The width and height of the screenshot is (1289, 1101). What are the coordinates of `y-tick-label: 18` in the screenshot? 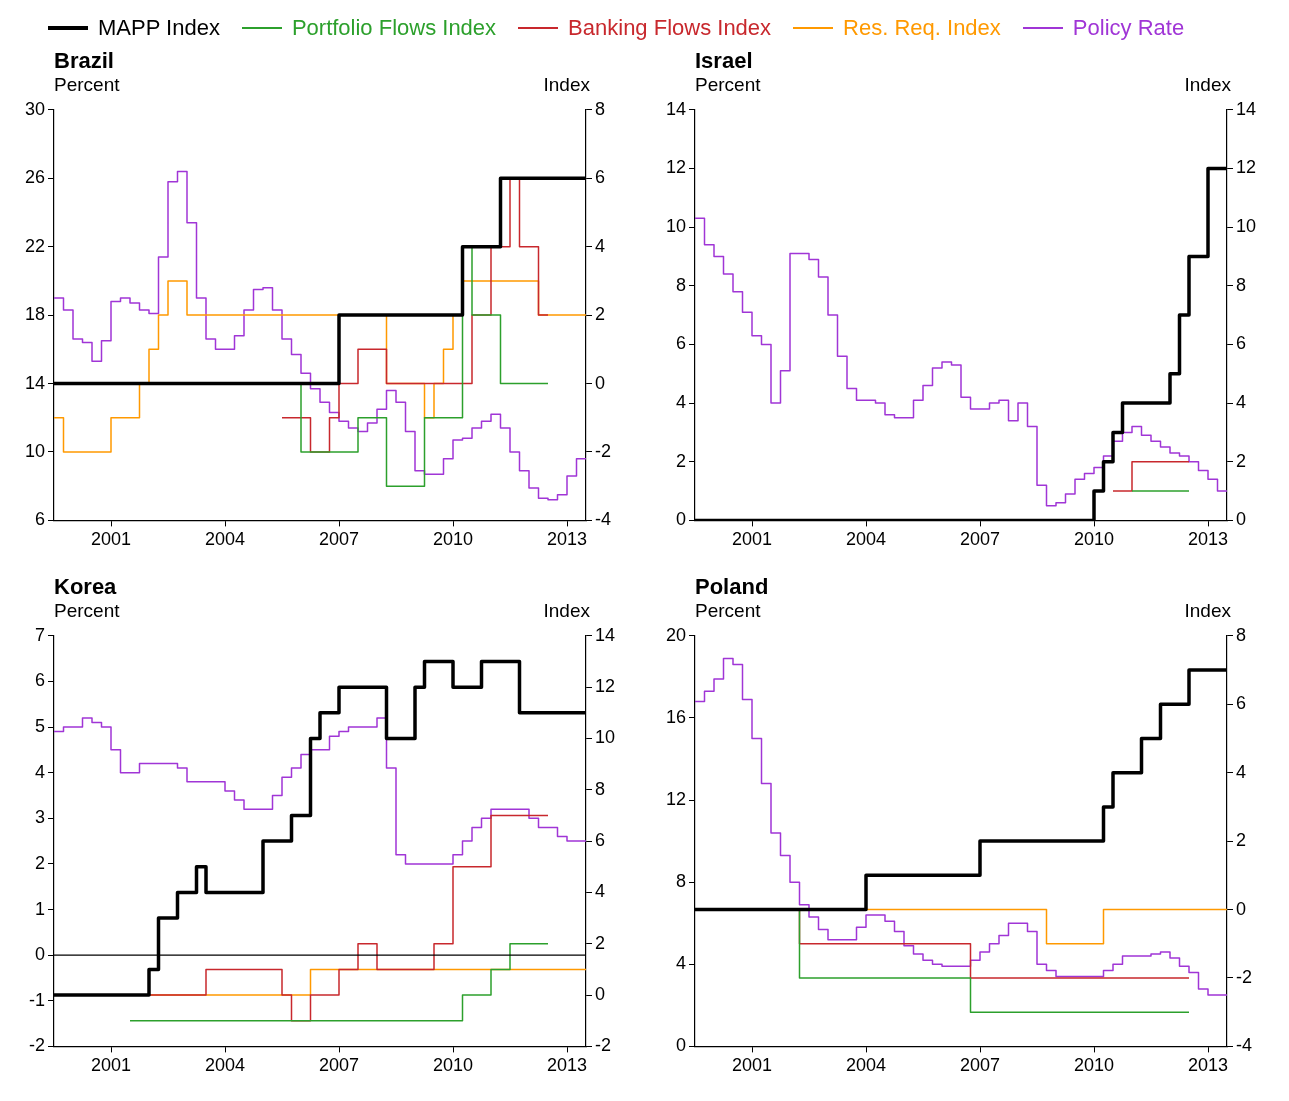 It's located at (34, 314).